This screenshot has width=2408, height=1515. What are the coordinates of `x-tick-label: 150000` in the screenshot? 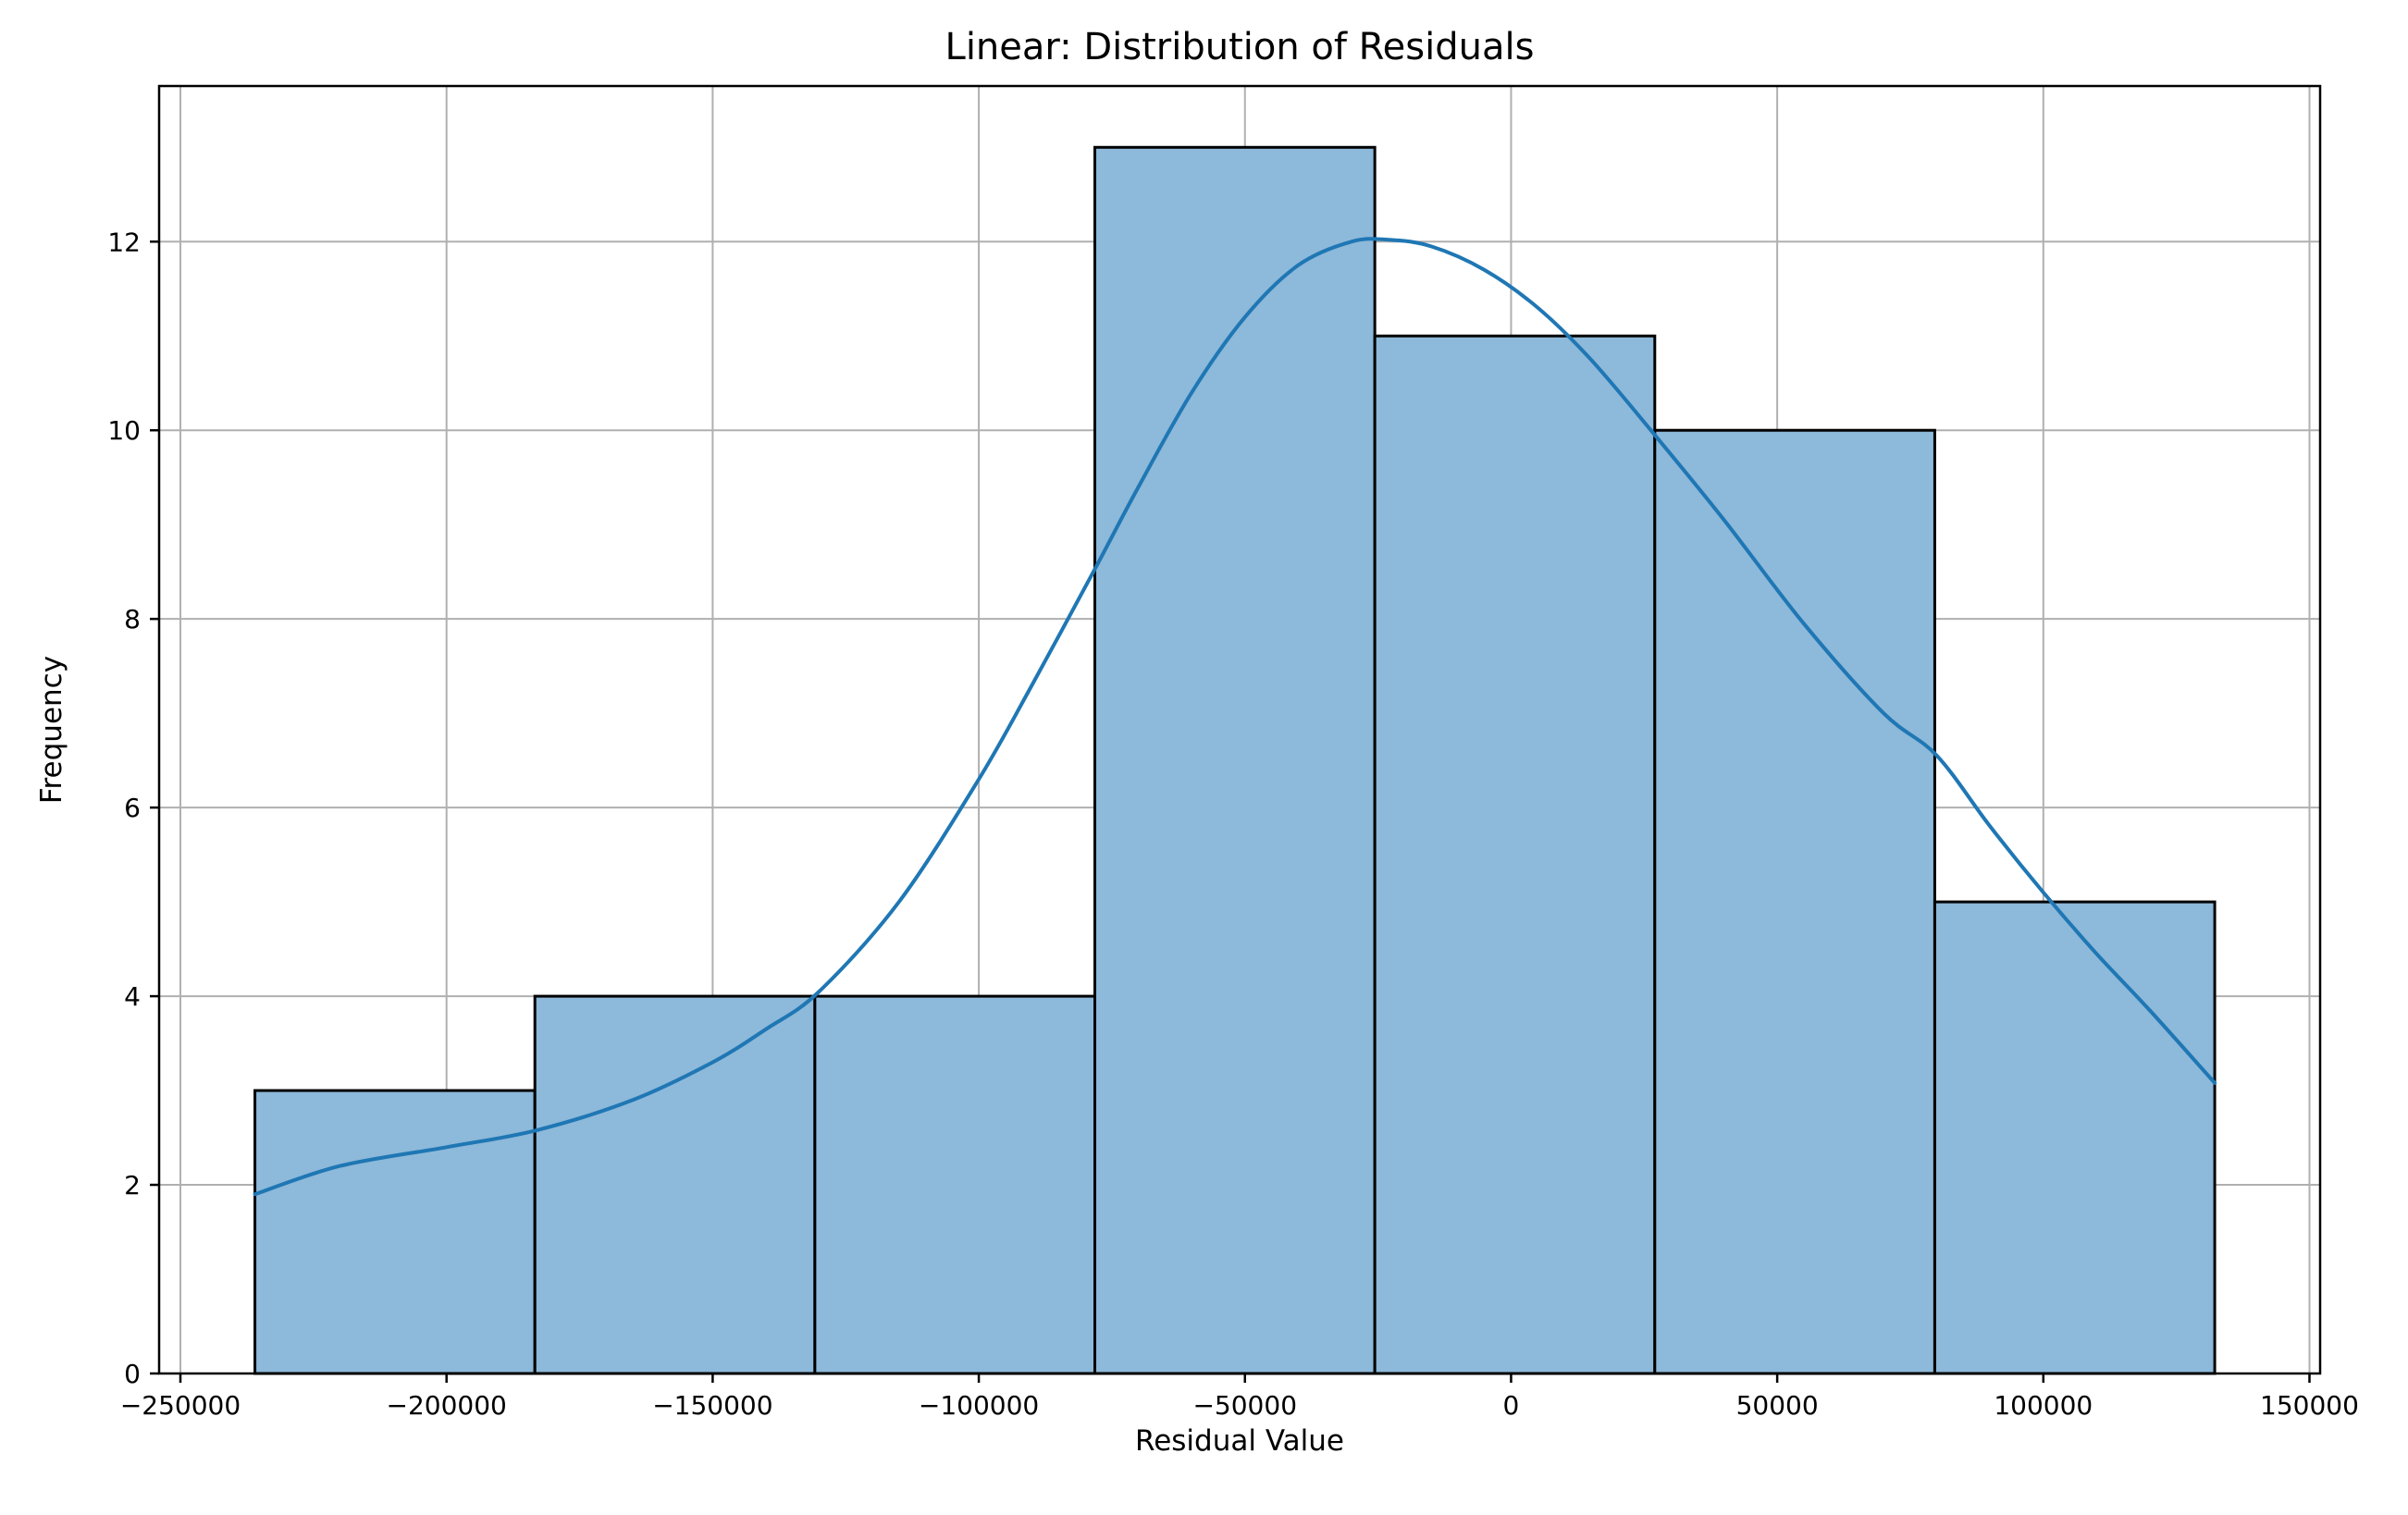 It's located at (2309, 1405).